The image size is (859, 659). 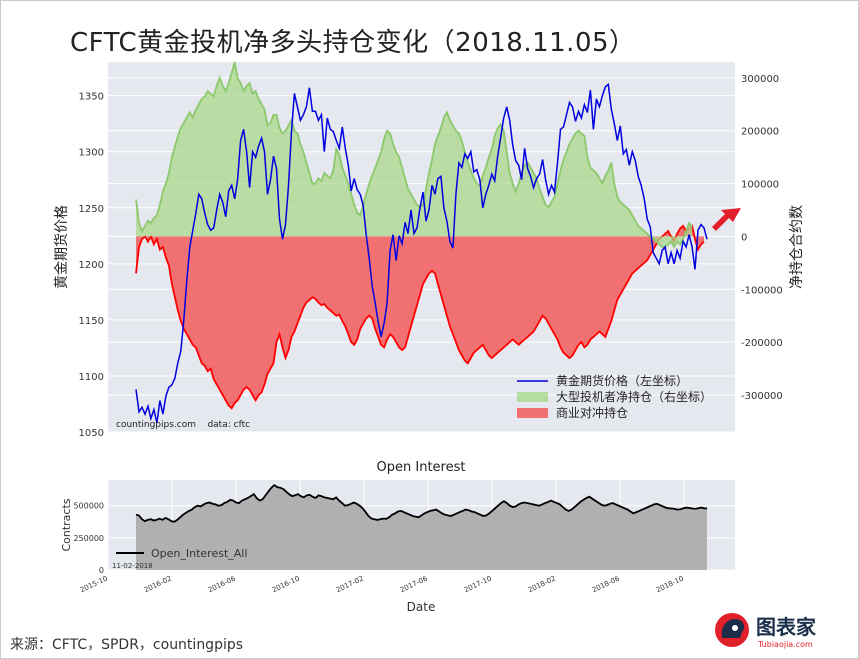 I want to click on red-arrow-icon, so click(x=726, y=219).